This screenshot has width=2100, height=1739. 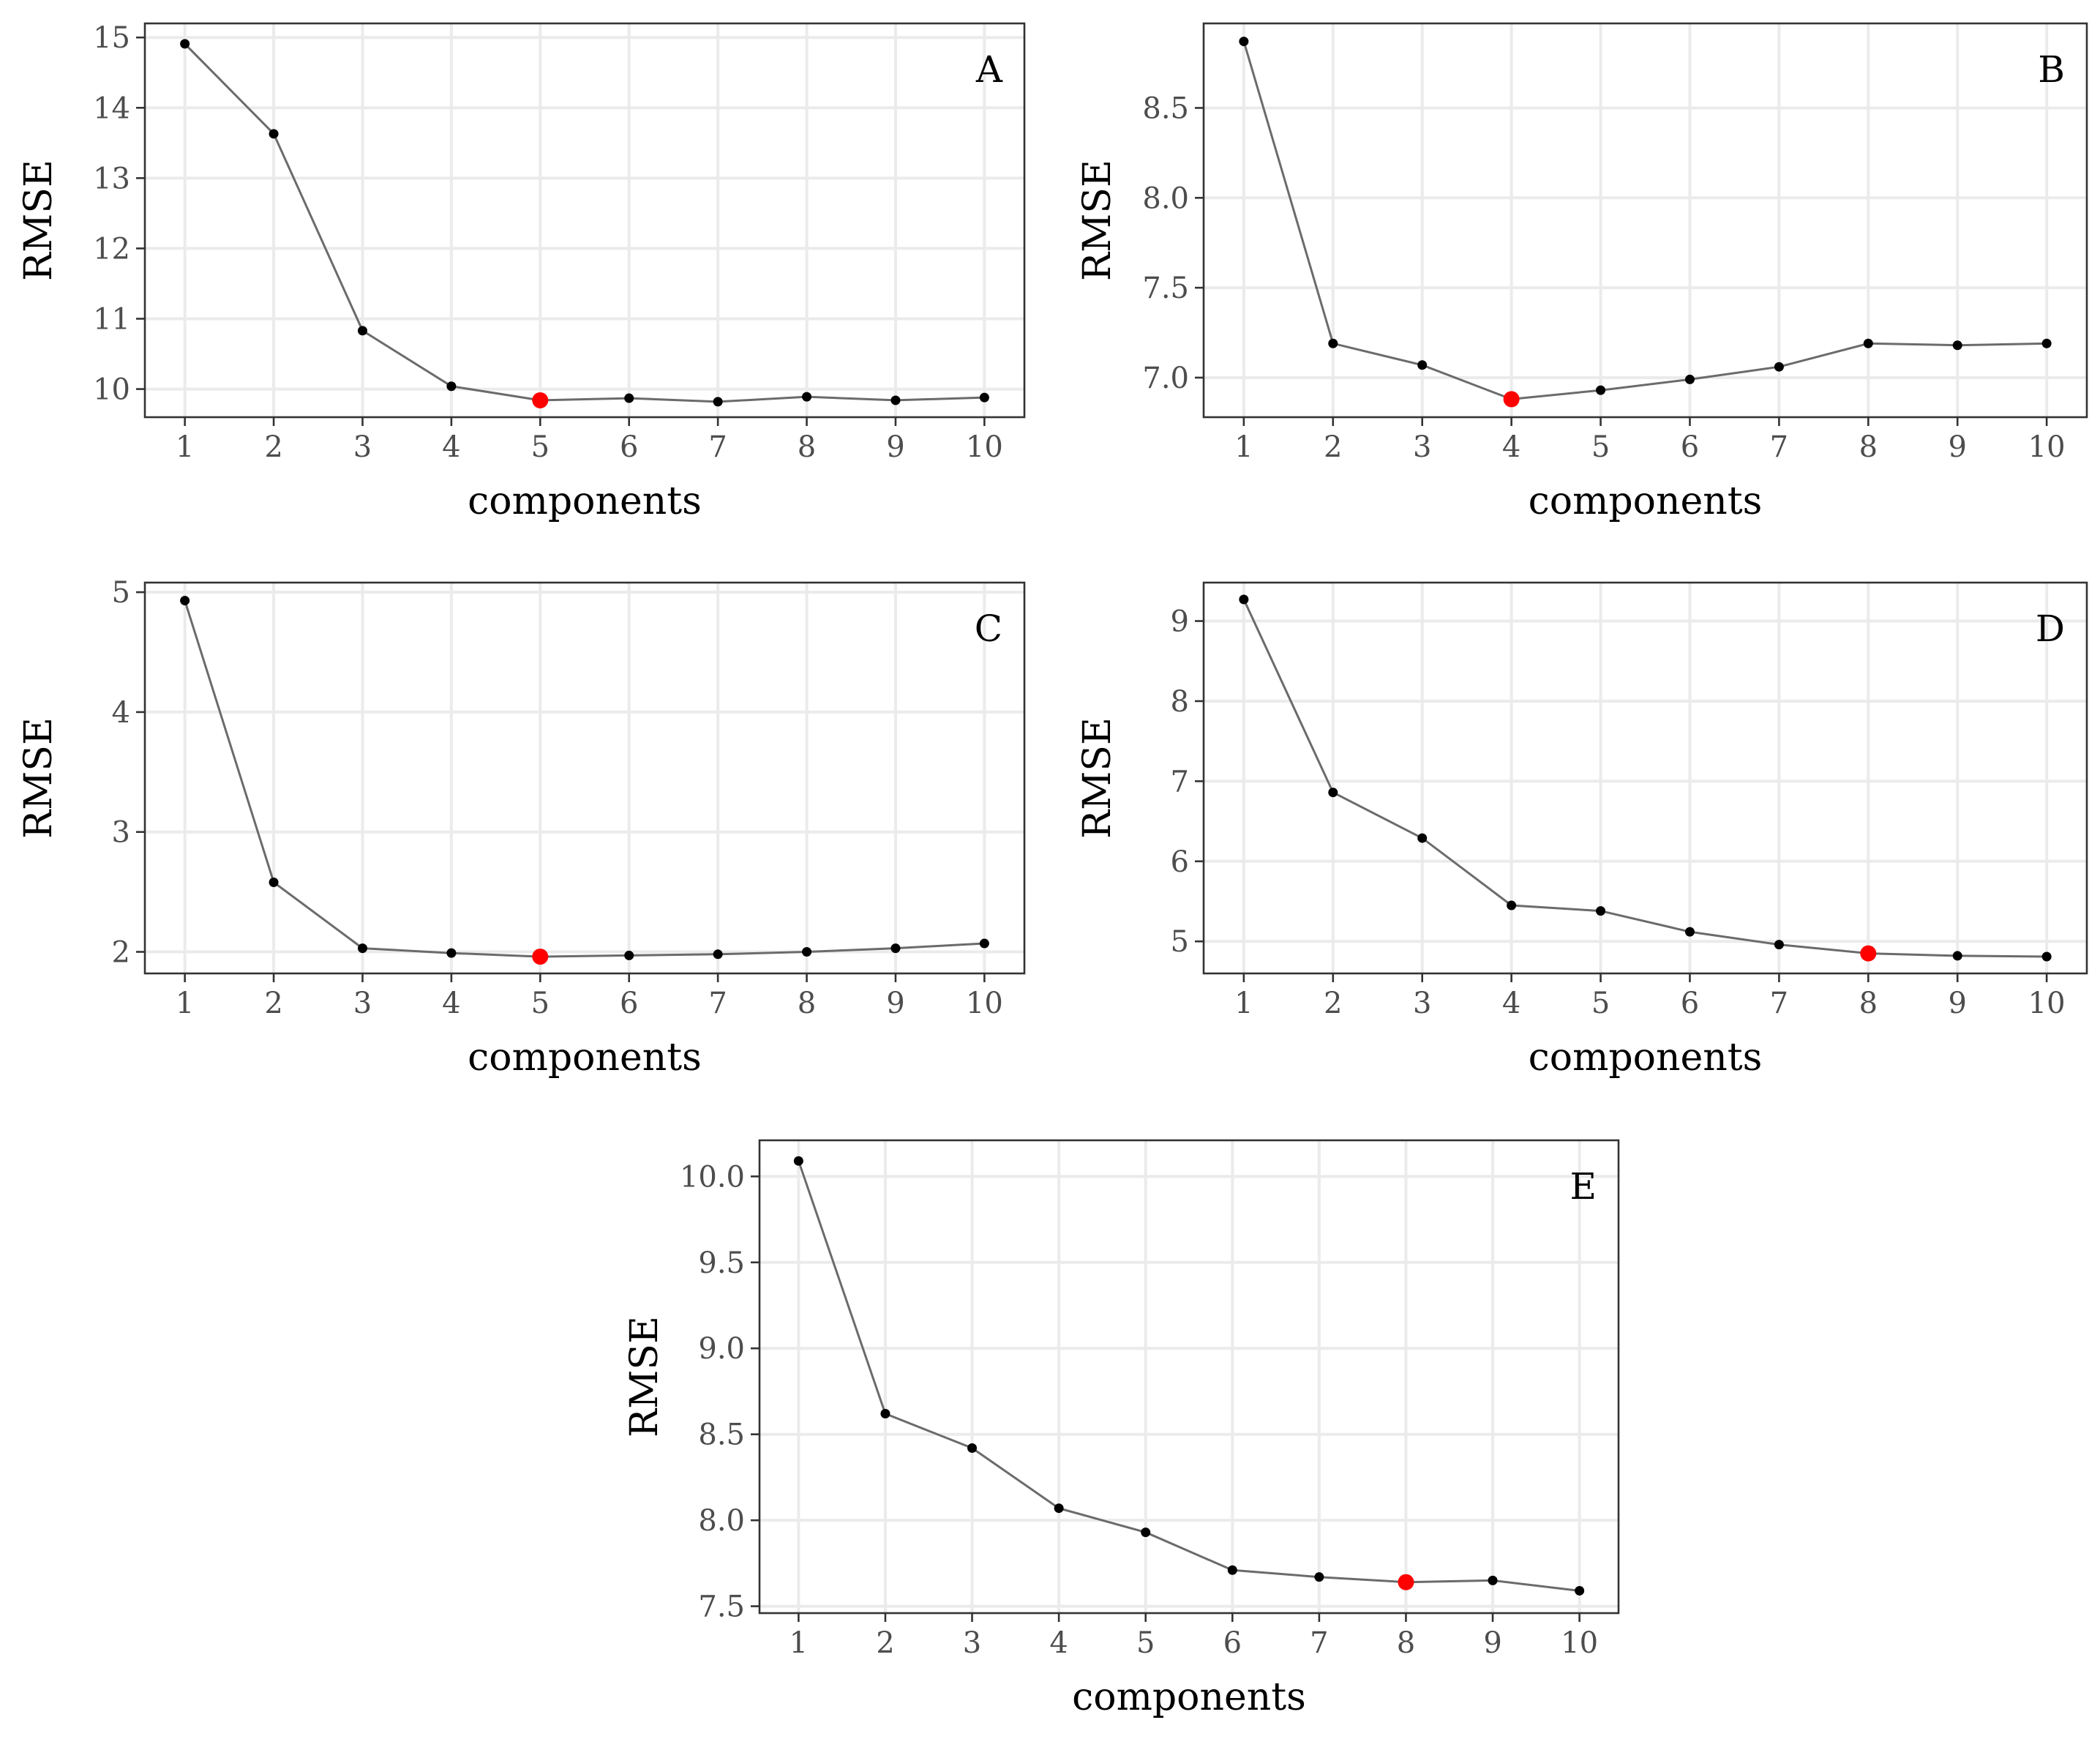 I want to click on panel-letter: D, so click(x=2050, y=628).